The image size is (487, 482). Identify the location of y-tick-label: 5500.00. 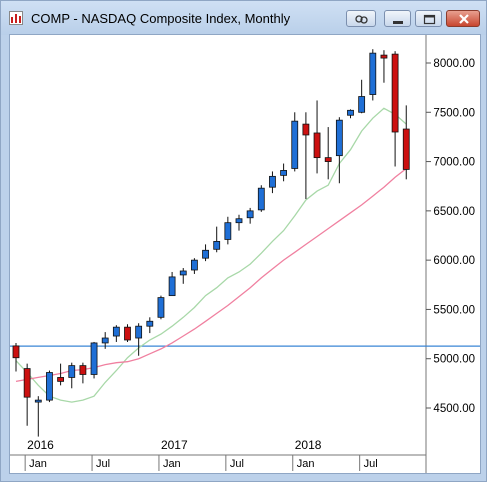
(454, 310).